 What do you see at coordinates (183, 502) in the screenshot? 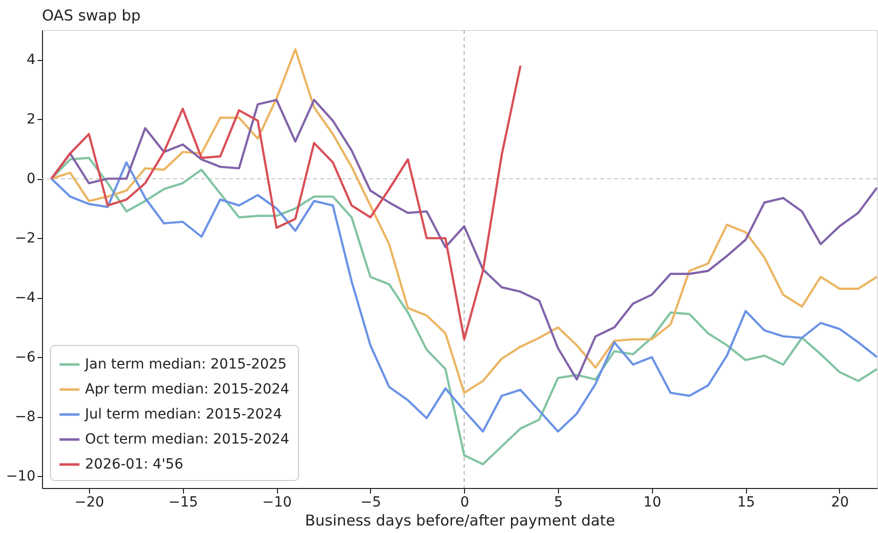
I see `x-tick-label: −15` at bounding box center [183, 502].